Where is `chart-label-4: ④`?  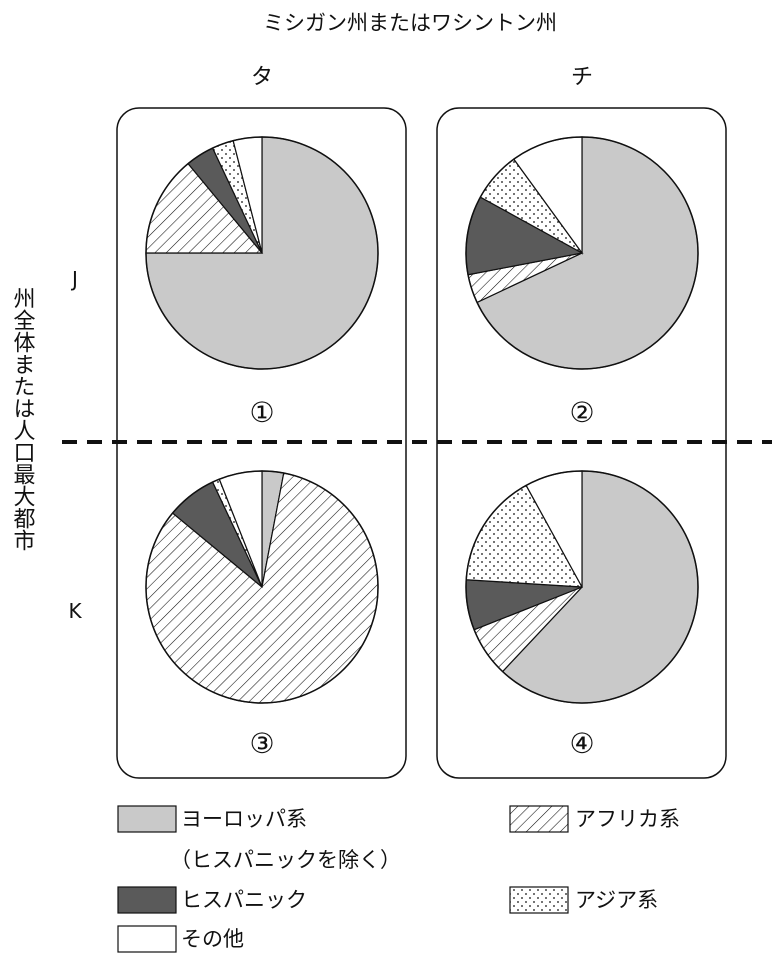 chart-label-4: ④ is located at coordinates (581, 743).